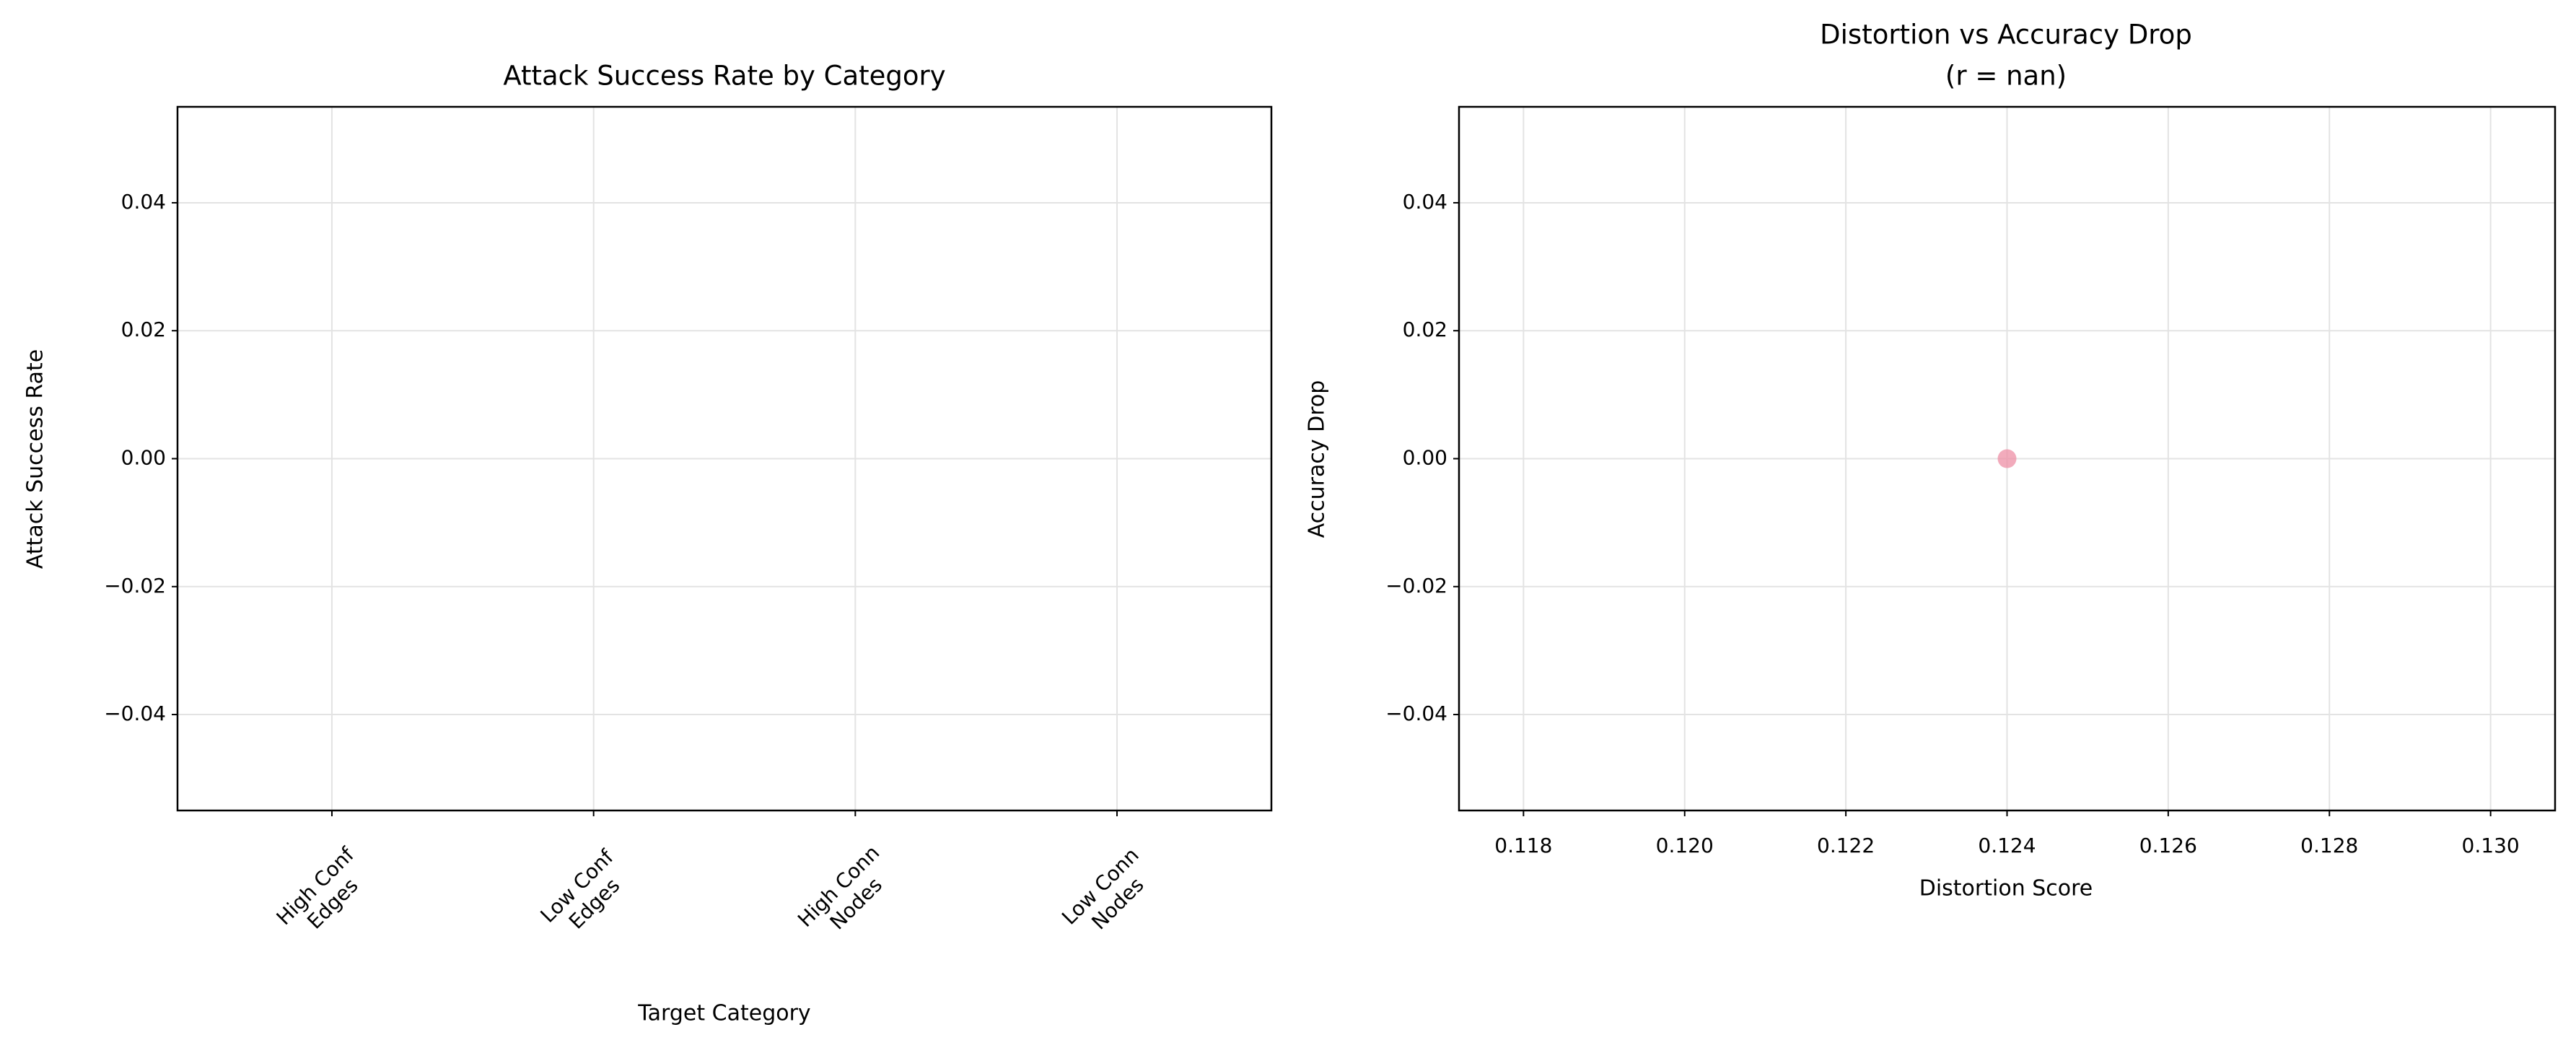 This screenshot has height=1053, width=2576. Describe the element at coordinates (724, 77) in the screenshot. I see `chart-title: Attack Success Rate by Category` at that location.